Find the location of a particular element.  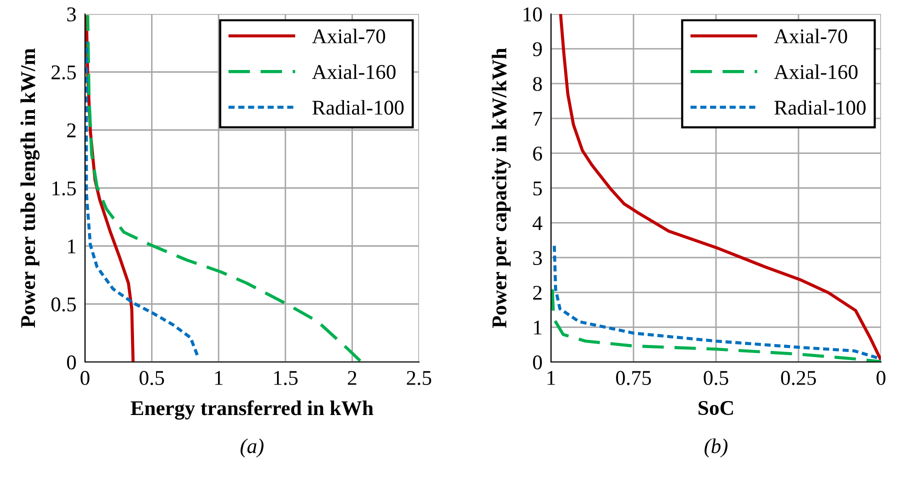

text: (b) is located at coordinates (716, 448).